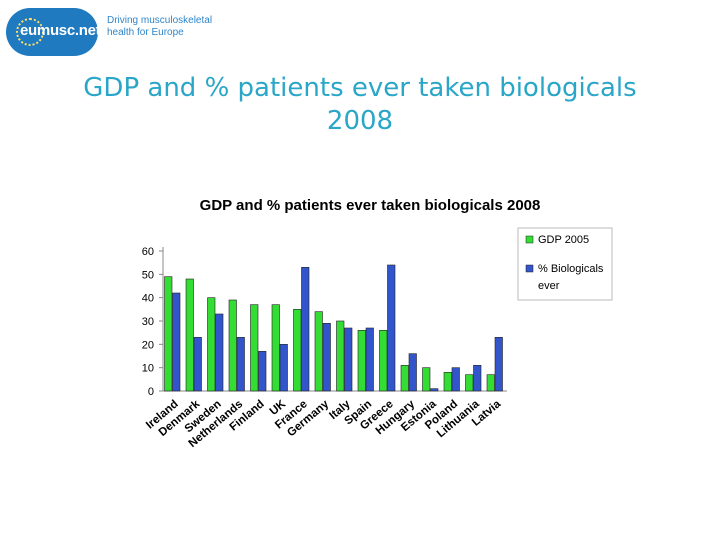  Describe the element at coordinates (148, 345) in the screenshot. I see `y-tick-label: 20` at that location.